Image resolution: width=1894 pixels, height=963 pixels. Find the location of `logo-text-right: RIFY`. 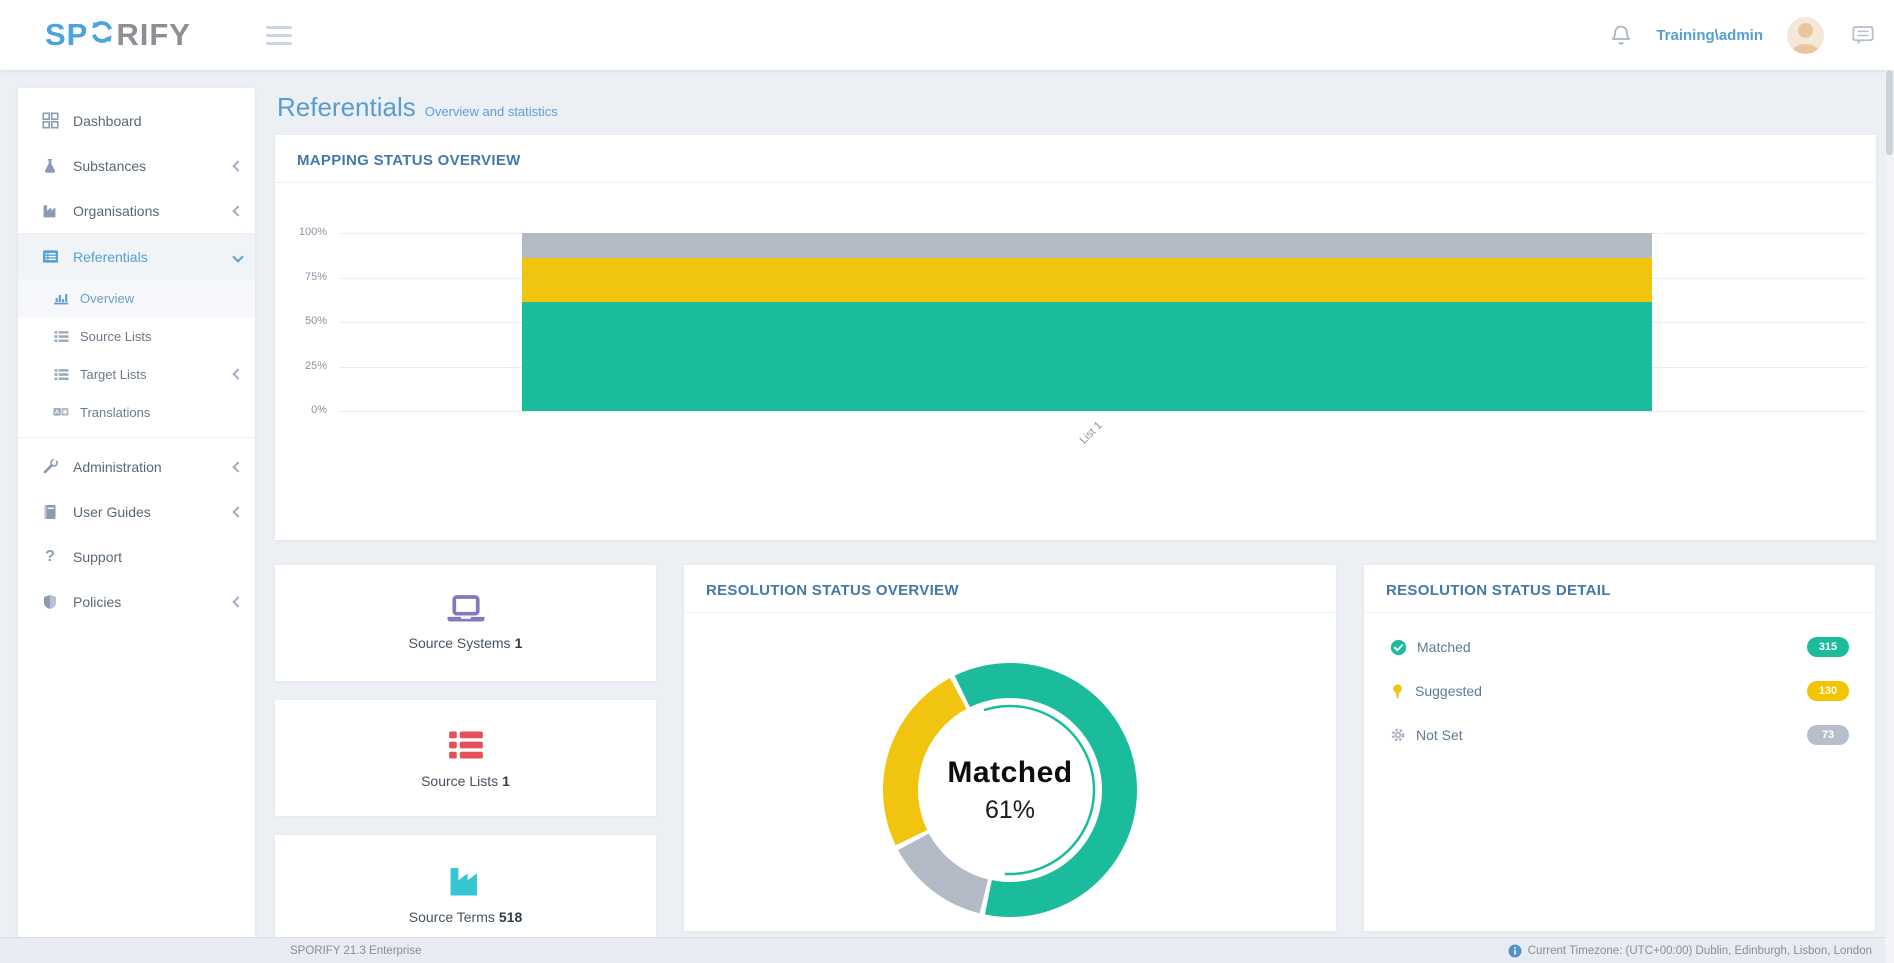

logo-text-right: RIFY is located at coordinates (153, 34).